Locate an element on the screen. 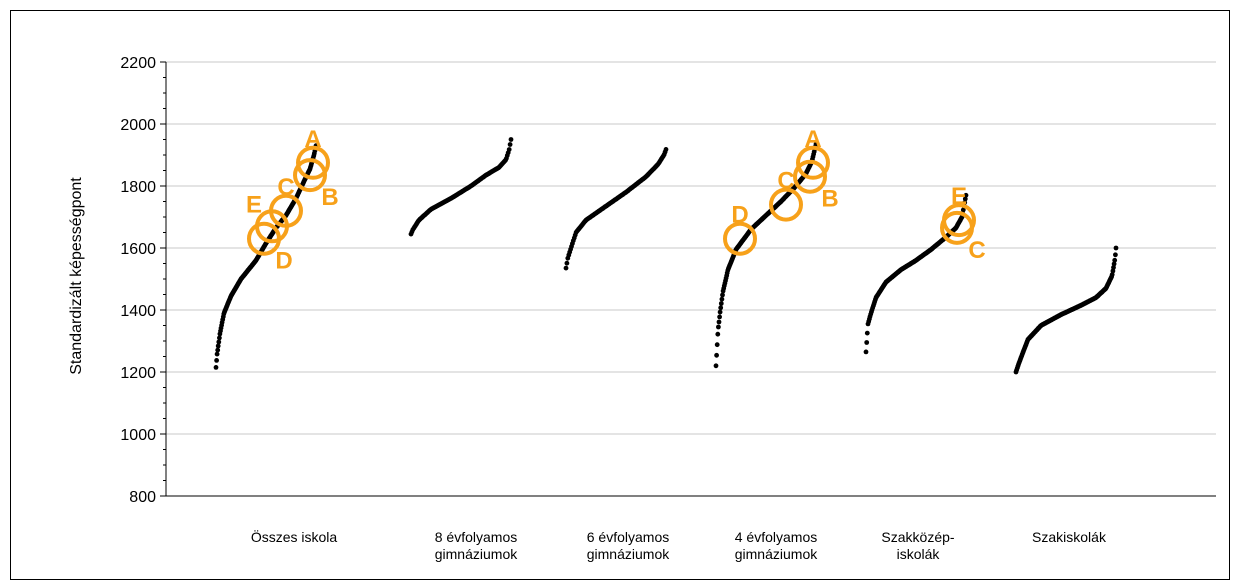 This screenshot has height=585, width=1241. y-tick-label: 1200 is located at coordinates (138, 373).